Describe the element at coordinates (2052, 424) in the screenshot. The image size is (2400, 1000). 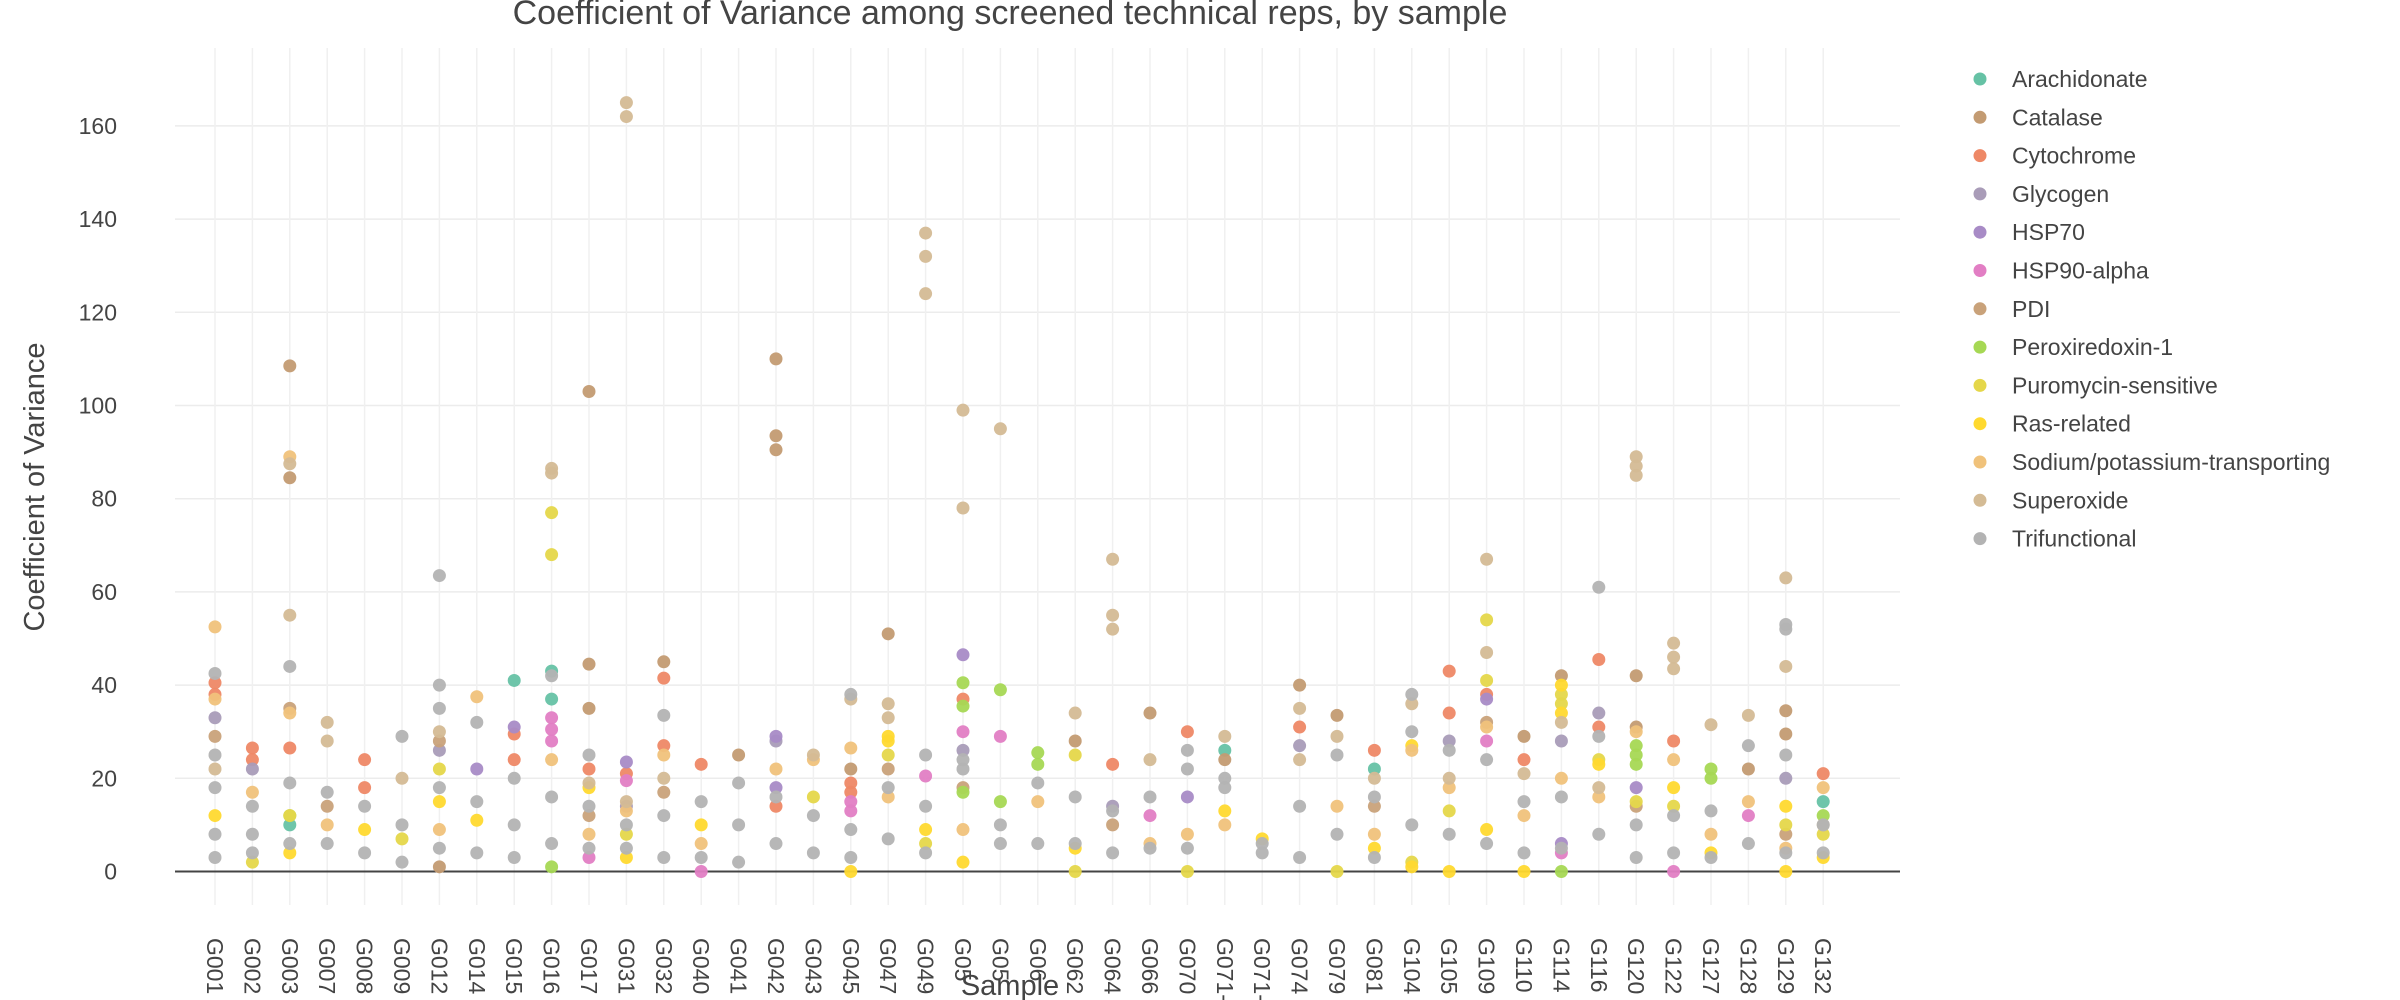
I see `legend-item: Ras-related` at that location.